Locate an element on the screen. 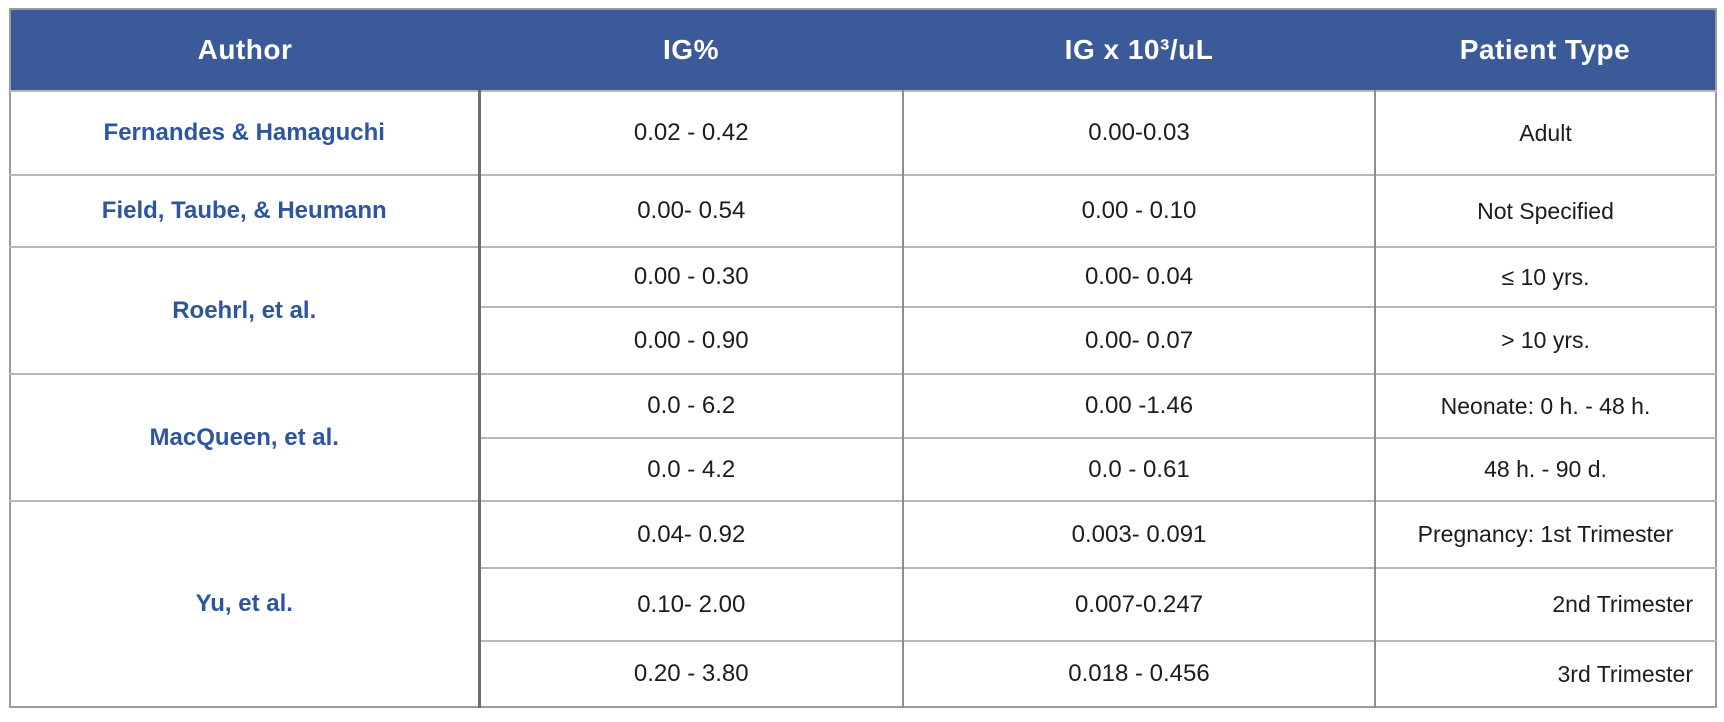 The width and height of the screenshot is (1724, 722). ig-absolute-cell: 0.00-0.03 is located at coordinates (1139, 132).